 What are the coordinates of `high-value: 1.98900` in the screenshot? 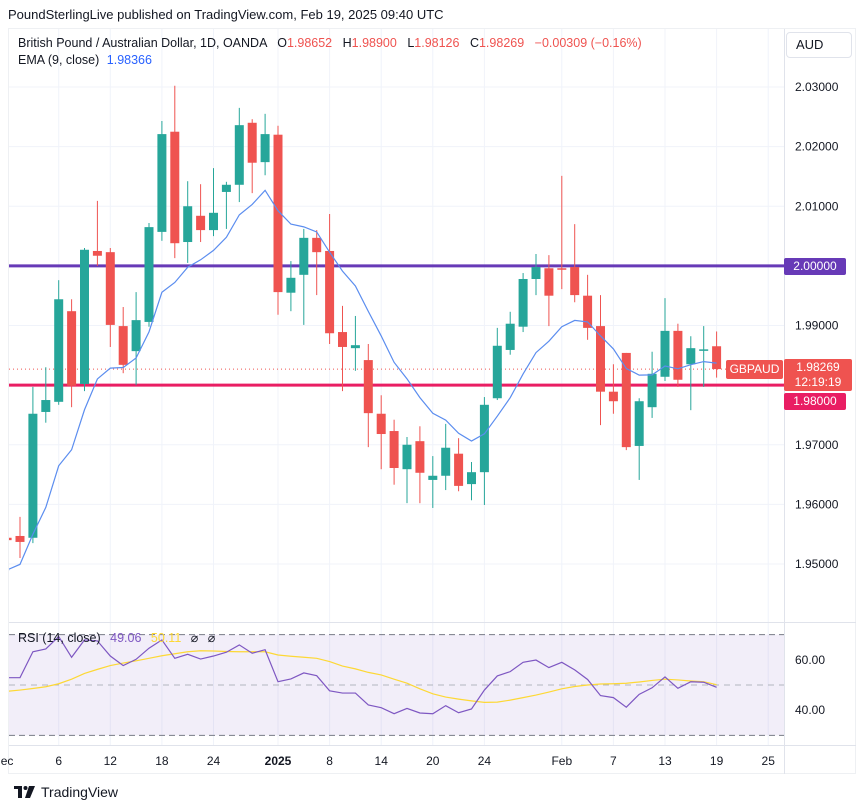 It's located at (374, 43).